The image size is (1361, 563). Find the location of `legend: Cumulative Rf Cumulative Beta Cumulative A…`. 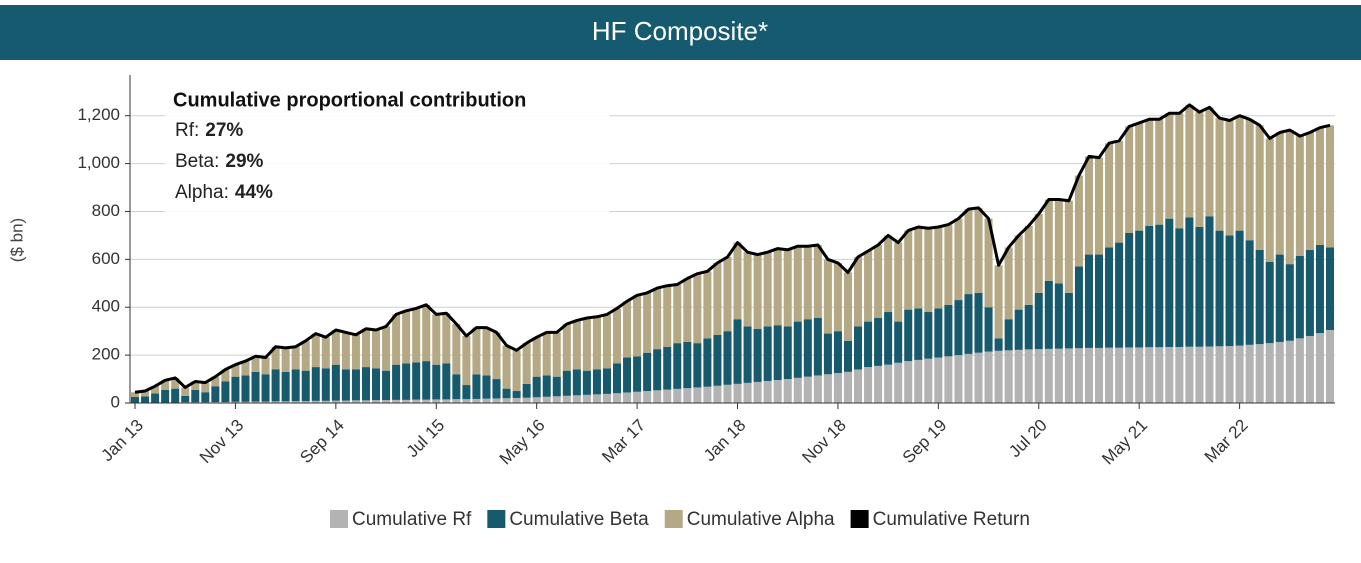

legend: Cumulative Rf Cumulative Beta Cumulative A… is located at coordinates (680, 519).